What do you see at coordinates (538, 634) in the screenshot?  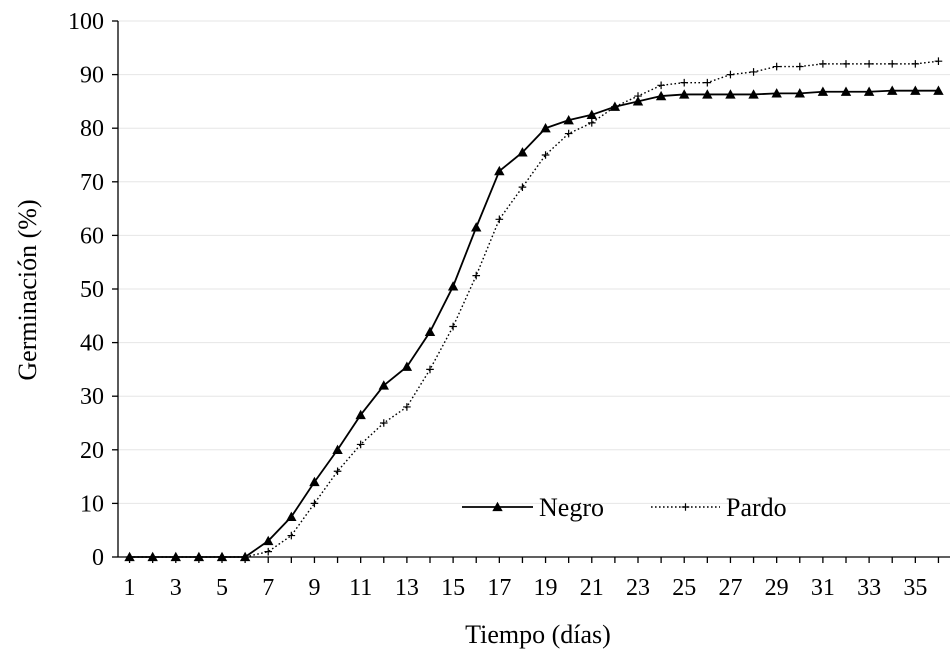 I see `x-axis-title: Tiempo (días)` at bounding box center [538, 634].